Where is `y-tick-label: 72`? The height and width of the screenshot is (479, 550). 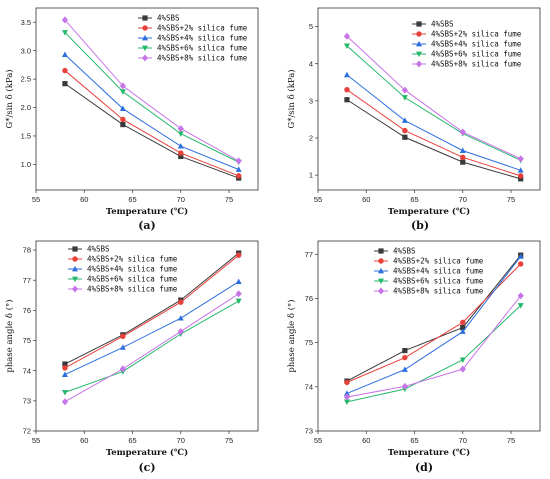
y-tick-label: 72 is located at coordinates (27, 431).